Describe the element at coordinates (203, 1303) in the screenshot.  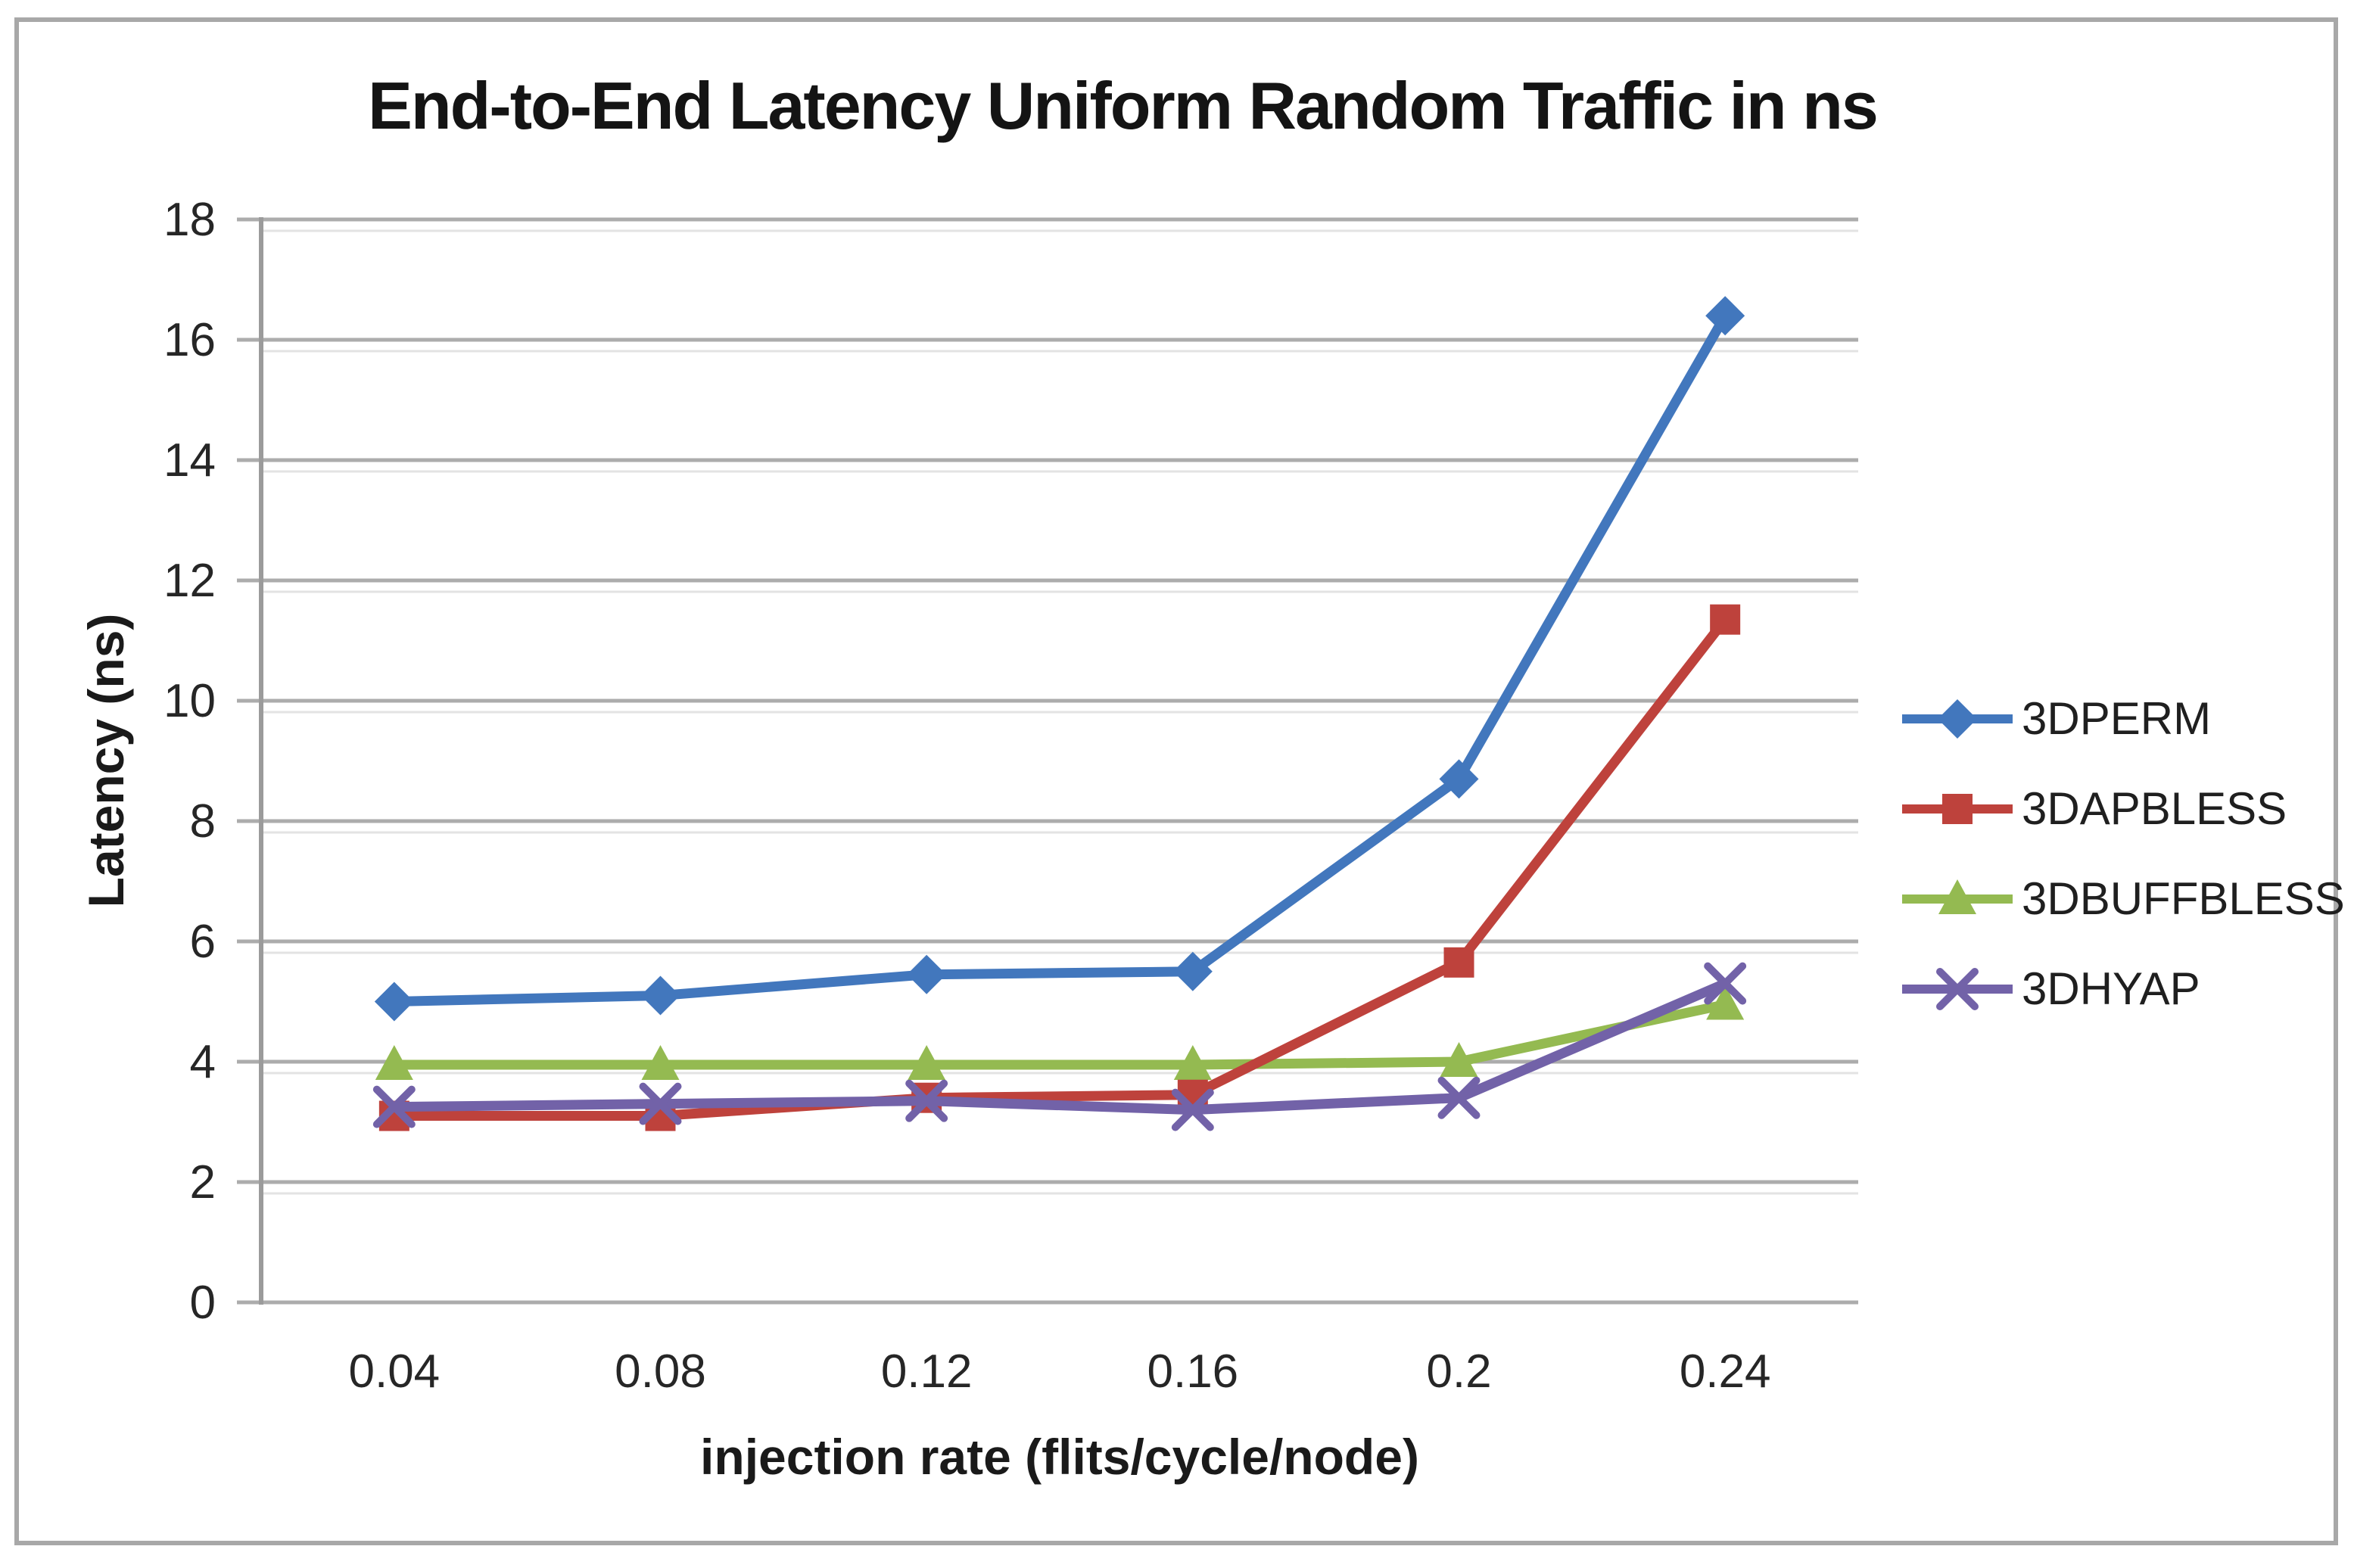
I see `y-tick-label: 0` at that location.